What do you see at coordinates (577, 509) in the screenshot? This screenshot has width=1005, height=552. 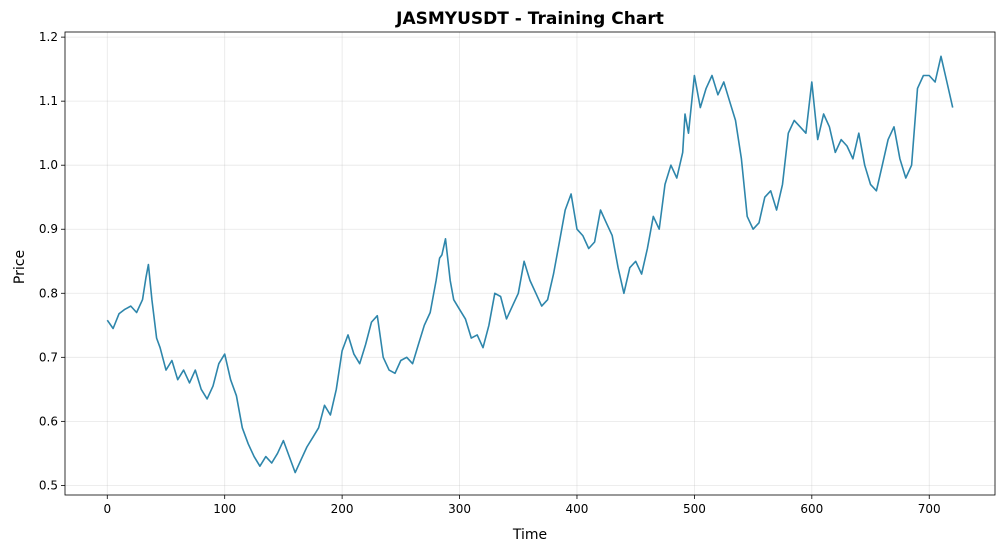 I see `x-tick-label: 400` at bounding box center [577, 509].